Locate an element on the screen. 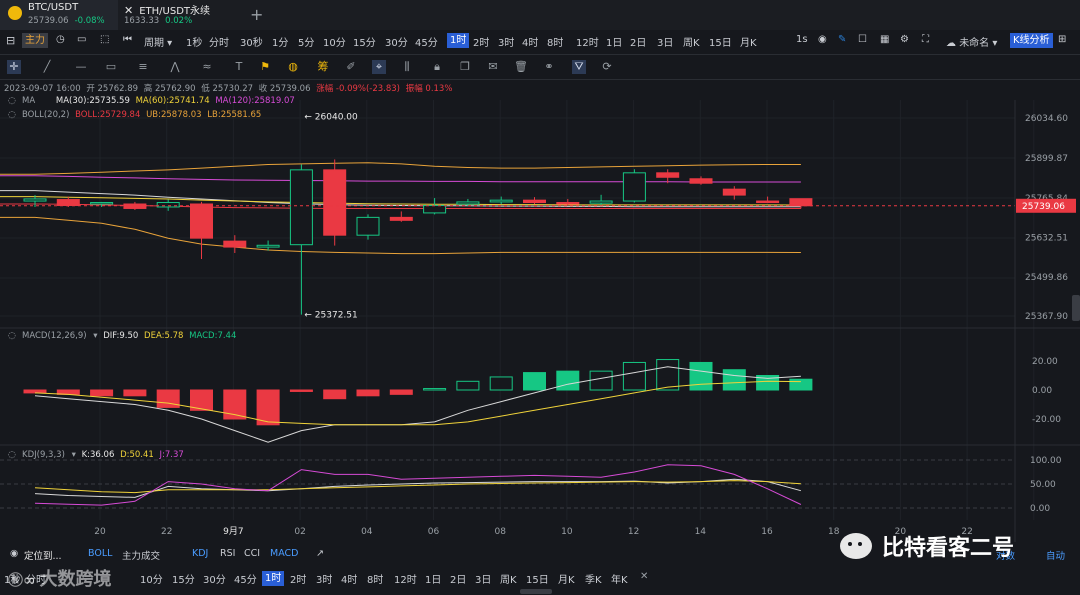 The image size is (1080, 595). link-icon: ⚭ is located at coordinates (549, 66).